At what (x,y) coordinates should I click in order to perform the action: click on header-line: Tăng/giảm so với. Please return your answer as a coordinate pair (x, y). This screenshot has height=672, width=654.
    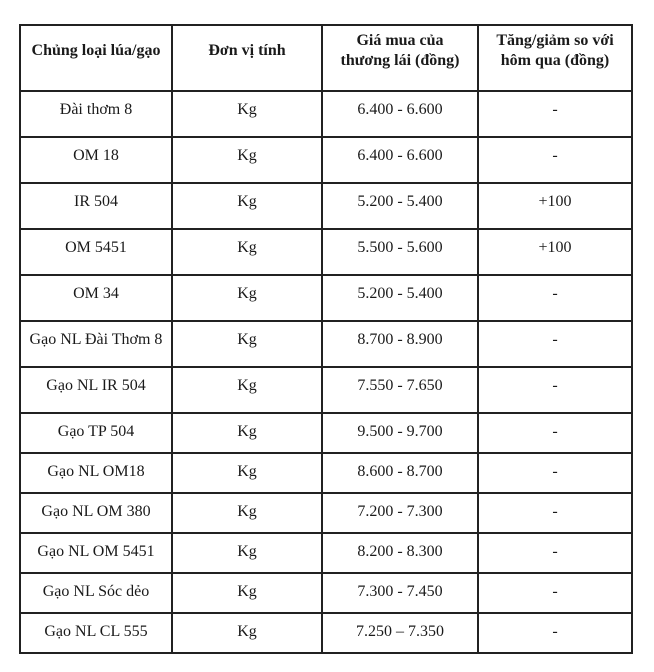
    Looking at the image, I should click on (555, 40).